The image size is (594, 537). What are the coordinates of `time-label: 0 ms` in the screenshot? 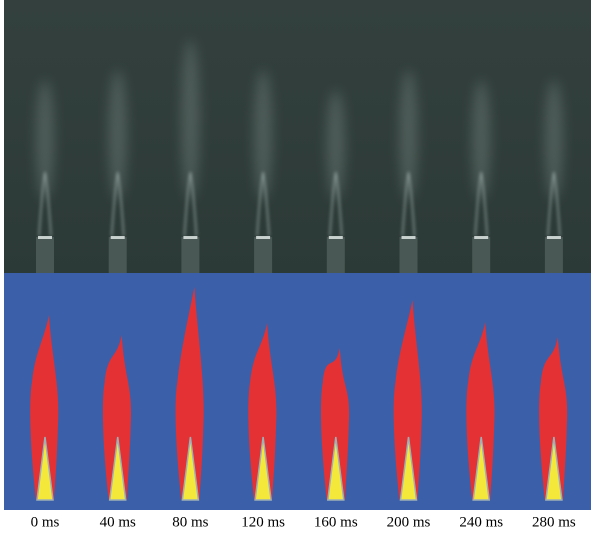 It's located at (45, 522).